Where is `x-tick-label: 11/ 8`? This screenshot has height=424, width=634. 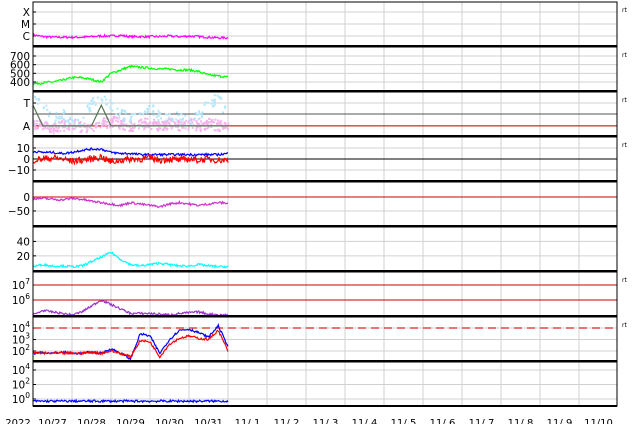
x-tick-label: 11/ 8 is located at coordinates (521, 421).